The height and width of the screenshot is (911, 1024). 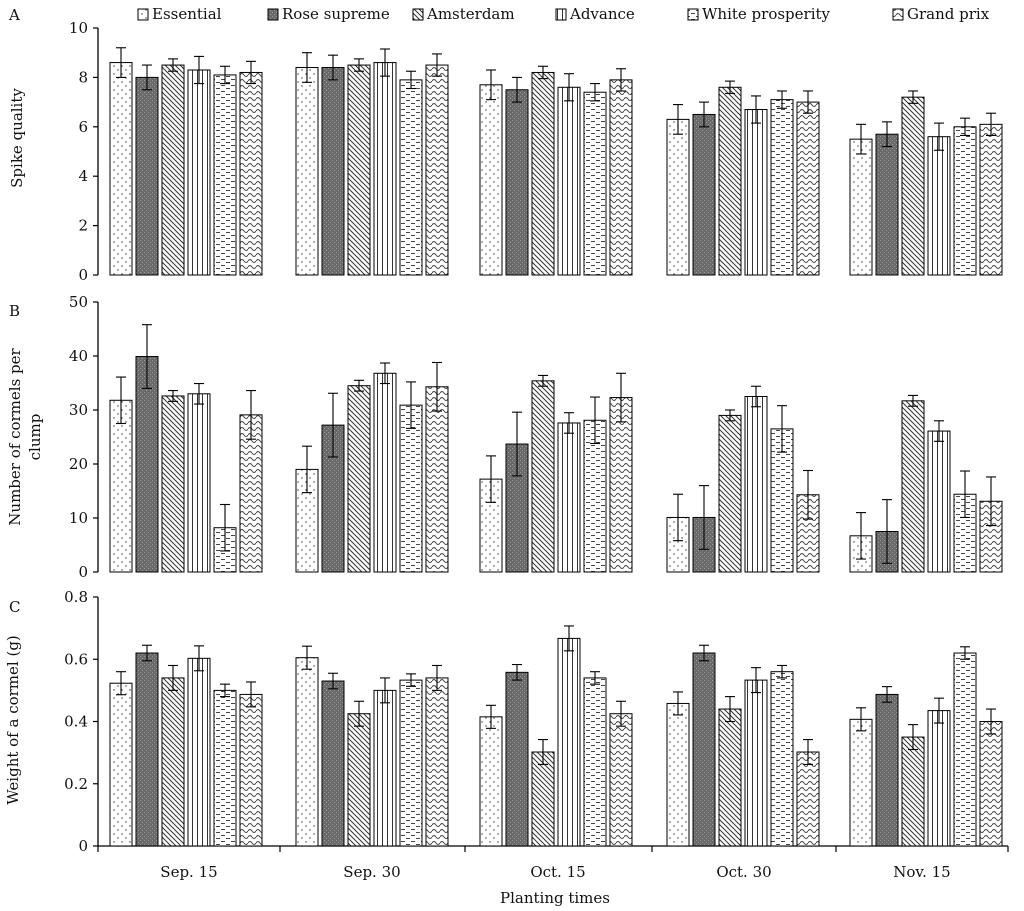 What do you see at coordinates (17, 138) in the screenshot?
I see `y-axis-title-a: Spike quality` at bounding box center [17, 138].